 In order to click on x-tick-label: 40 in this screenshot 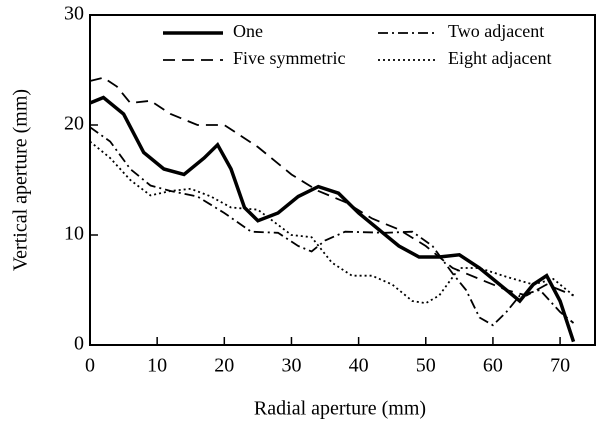, I will do `click(359, 366)`.